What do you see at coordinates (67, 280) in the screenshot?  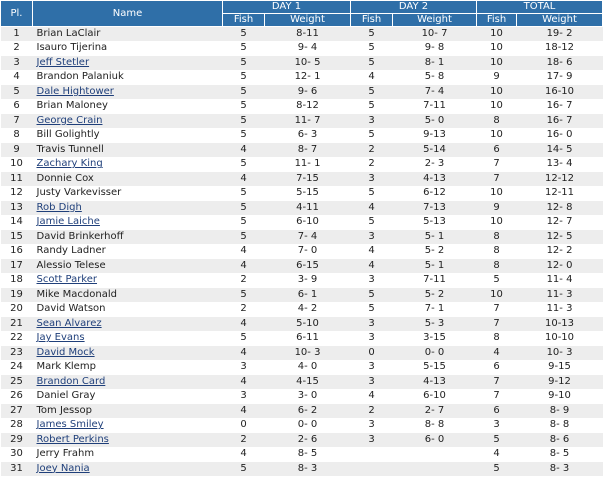 I see `angler-profile-link: Scott Parker` at bounding box center [67, 280].